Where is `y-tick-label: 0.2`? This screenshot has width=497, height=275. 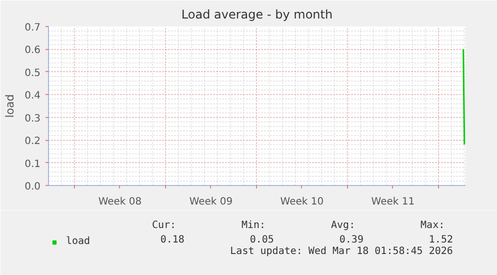
y-tick-label: 0.2 is located at coordinates (32, 142).